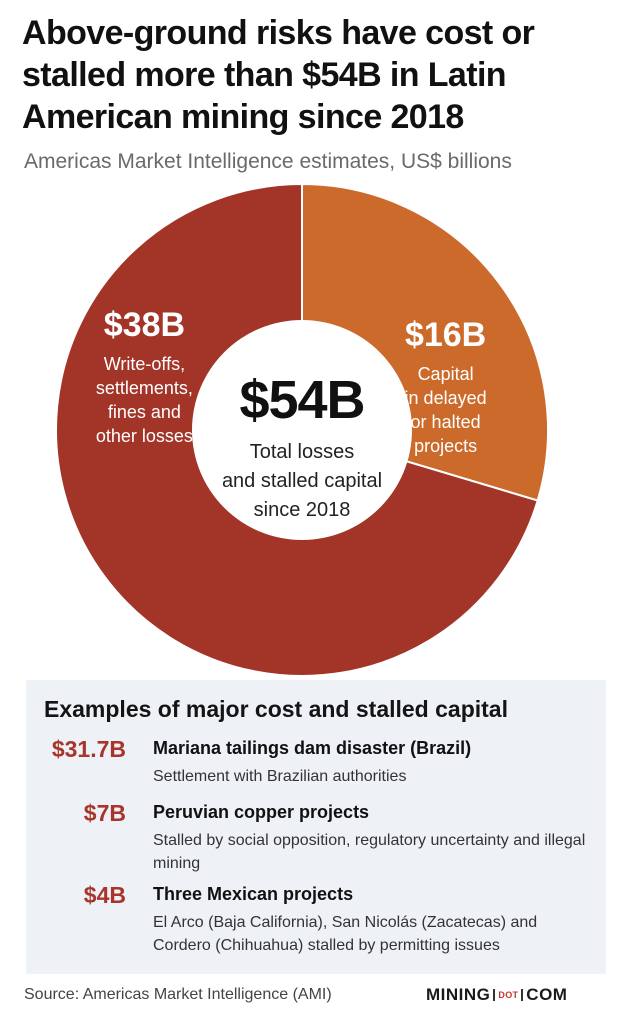 This screenshot has height=1022, width=633. What do you see at coordinates (302, 452) in the screenshot?
I see `center-caption-line: Total losses` at bounding box center [302, 452].